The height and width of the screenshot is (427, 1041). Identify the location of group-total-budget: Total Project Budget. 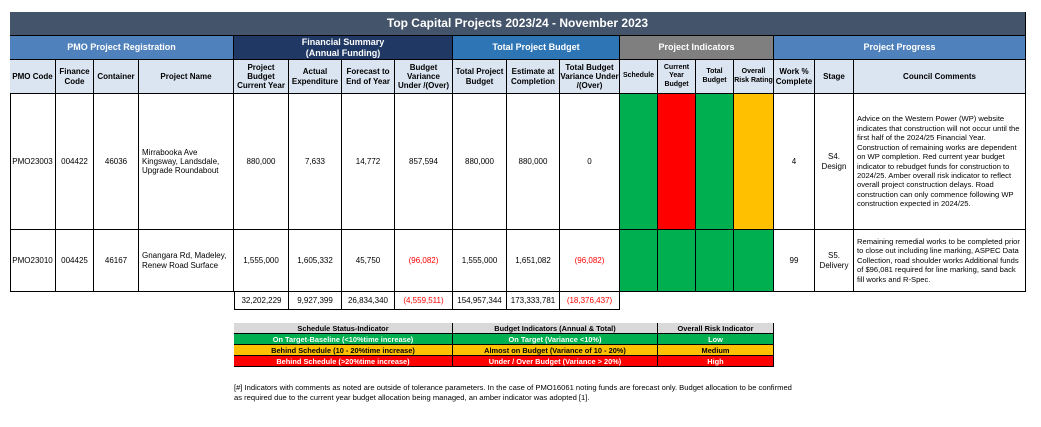
(536, 48).